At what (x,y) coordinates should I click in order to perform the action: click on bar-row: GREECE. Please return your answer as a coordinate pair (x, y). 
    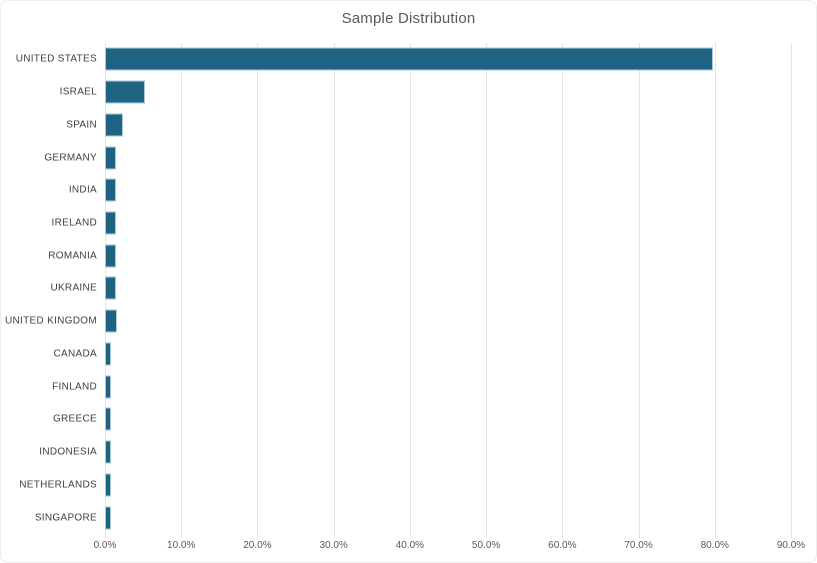
    Looking at the image, I should click on (408, 419).